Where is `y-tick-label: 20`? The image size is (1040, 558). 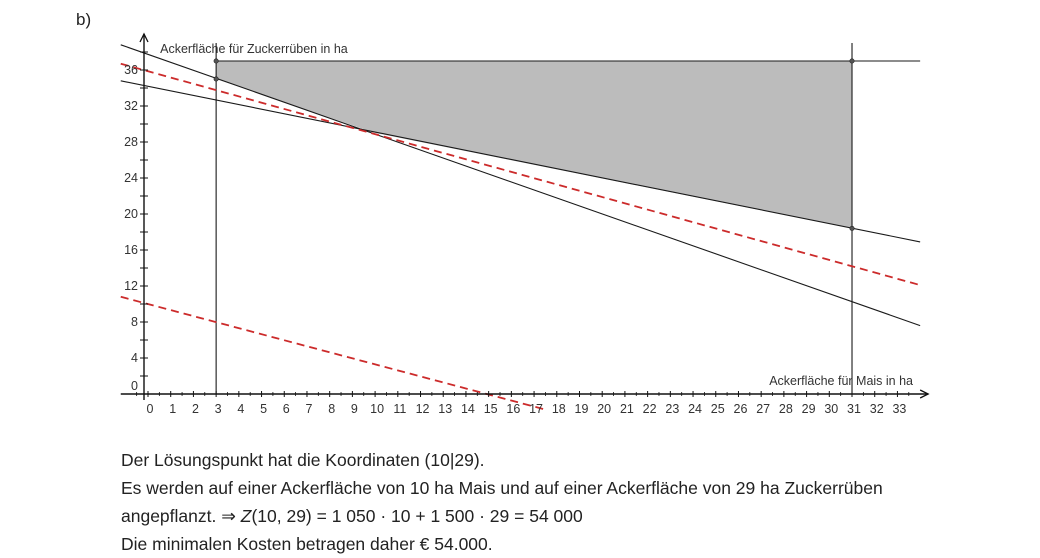 y-tick-label: 20 is located at coordinates (131, 214).